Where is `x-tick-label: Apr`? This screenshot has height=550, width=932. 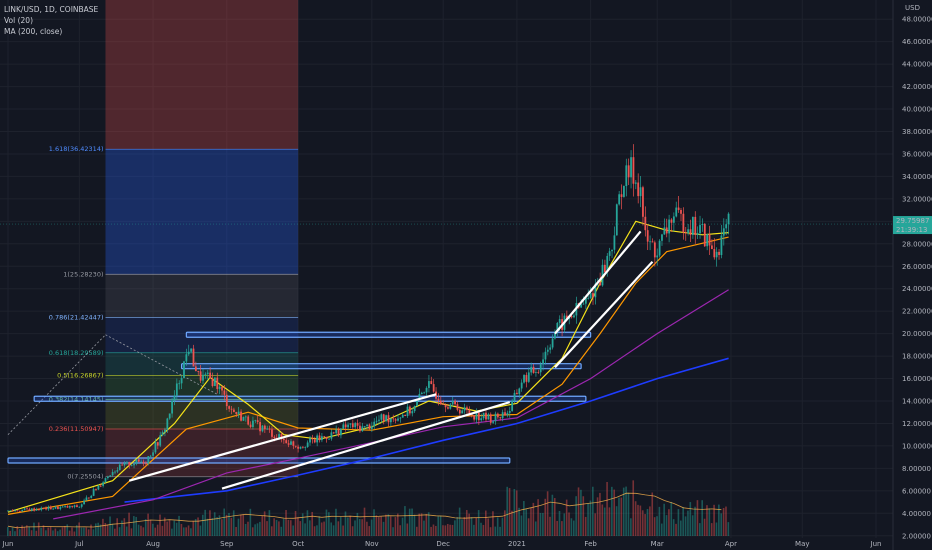
x-tick-label: Apr is located at coordinates (731, 544).